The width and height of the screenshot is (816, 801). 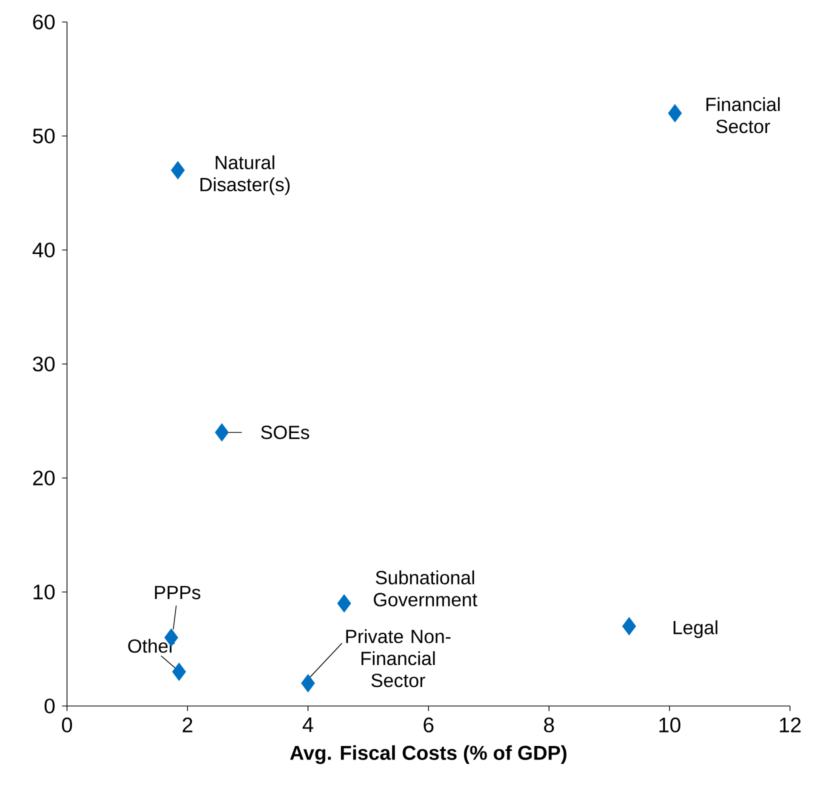 What do you see at coordinates (669, 725) in the screenshot?
I see `x-tick-label: 10` at bounding box center [669, 725].